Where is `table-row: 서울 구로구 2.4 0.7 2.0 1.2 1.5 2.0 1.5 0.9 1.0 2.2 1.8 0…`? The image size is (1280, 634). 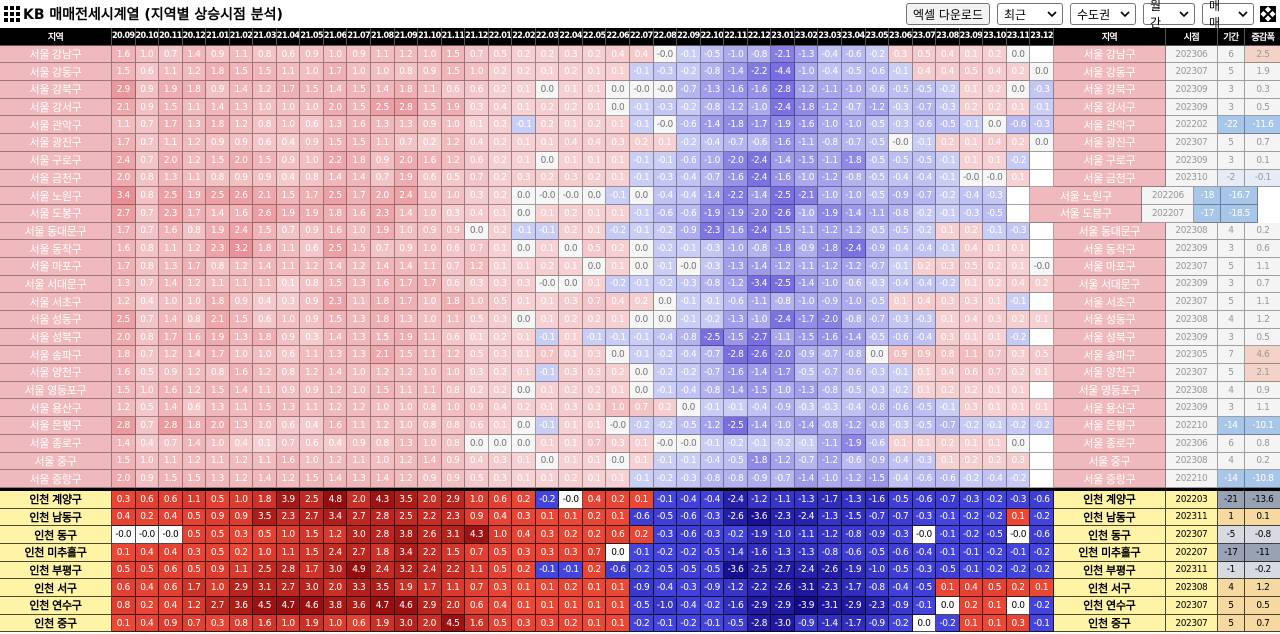 table-row: 서울 구로구 2.4 0.7 2.0 1.2 1.5 2.0 1.5 0.9 1.0 2.2 1.8 0… is located at coordinates (640, 160).